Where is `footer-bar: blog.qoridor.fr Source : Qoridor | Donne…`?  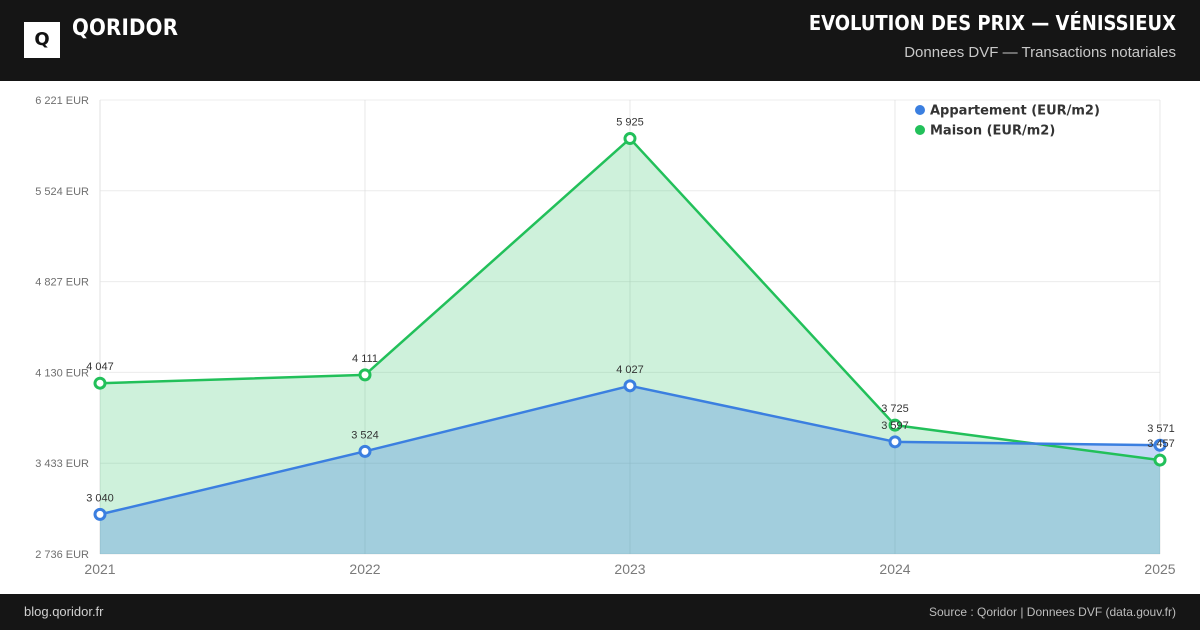 footer-bar: blog.qoridor.fr Source : Qoridor | Donne… is located at coordinates (600, 612).